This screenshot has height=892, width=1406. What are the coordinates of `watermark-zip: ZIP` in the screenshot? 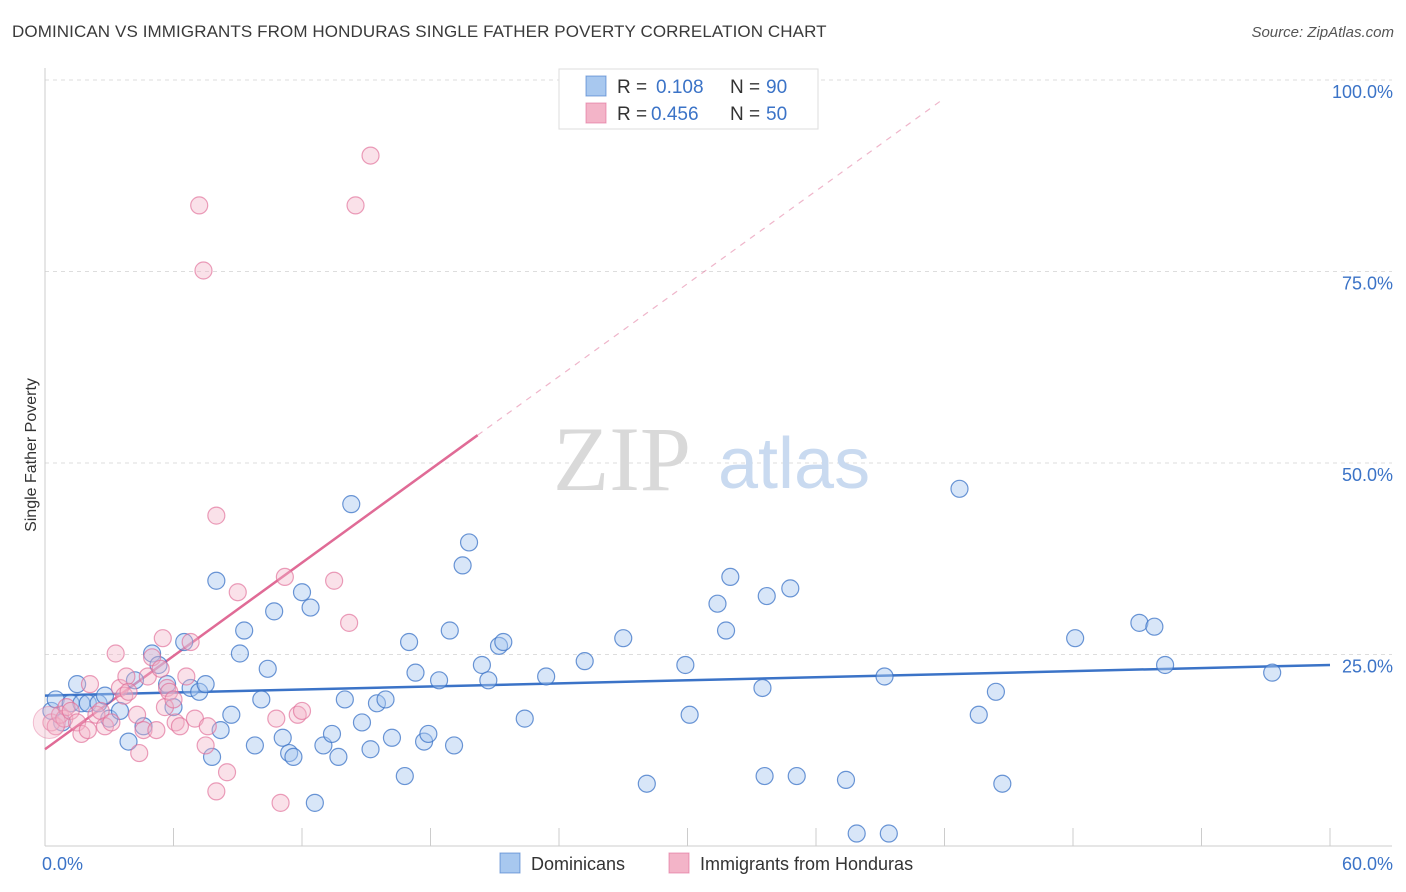 It's located at (622, 459).